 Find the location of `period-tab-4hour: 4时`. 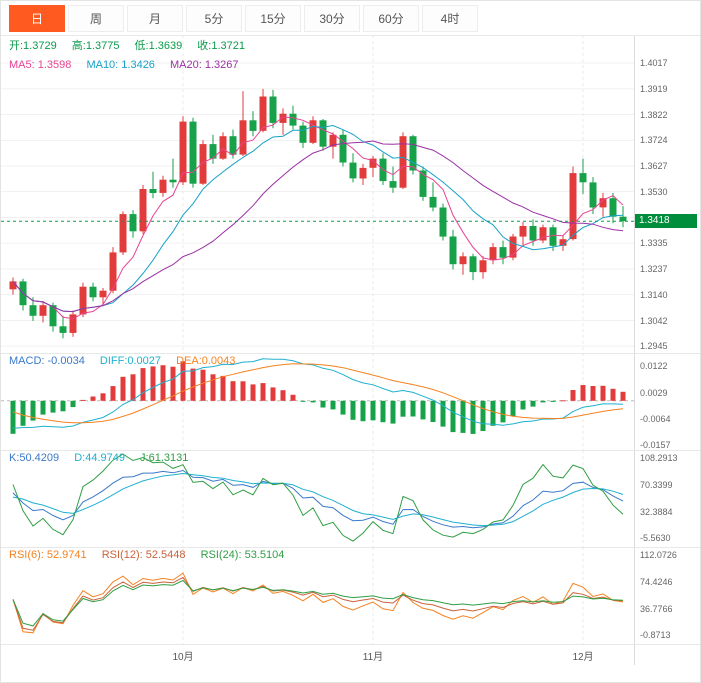

period-tab-4hour: 4时 is located at coordinates (450, 18).